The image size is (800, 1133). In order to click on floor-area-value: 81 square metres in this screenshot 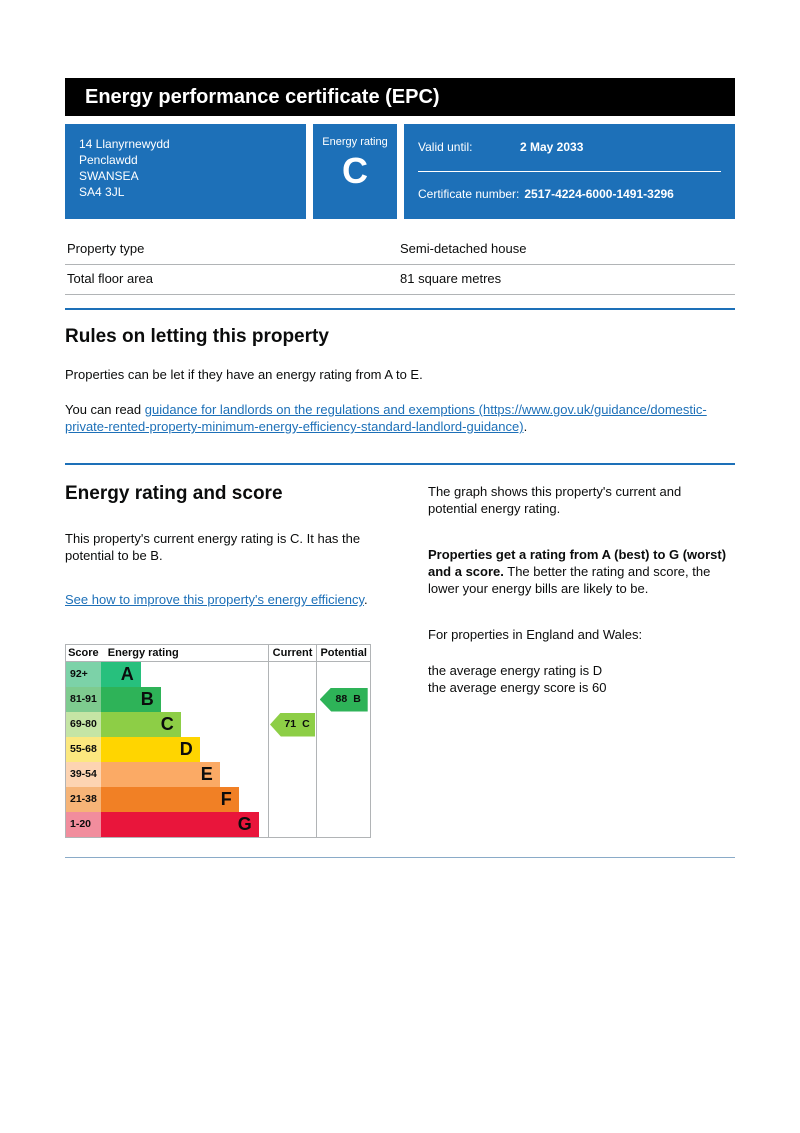, I will do `click(451, 278)`.